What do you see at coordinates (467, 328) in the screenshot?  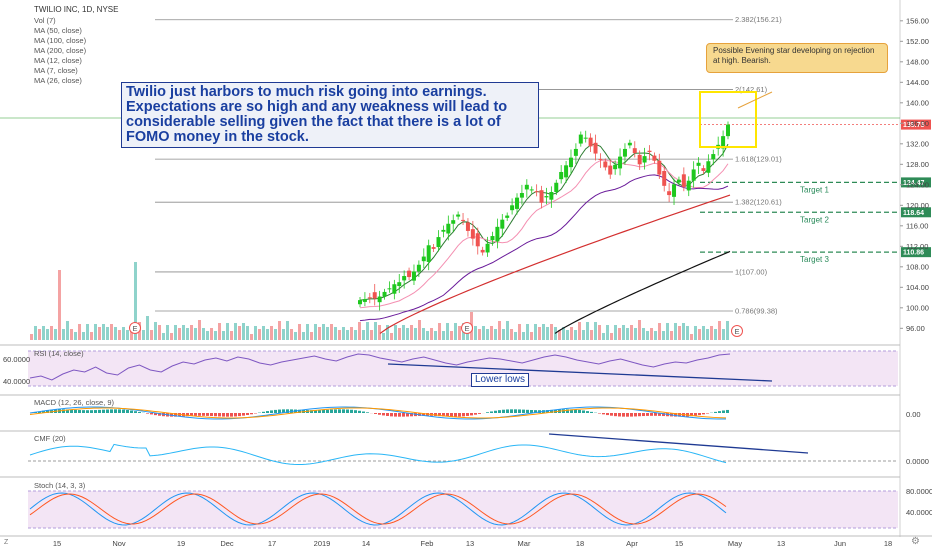 I see `earnings-marker-label: E` at bounding box center [467, 328].